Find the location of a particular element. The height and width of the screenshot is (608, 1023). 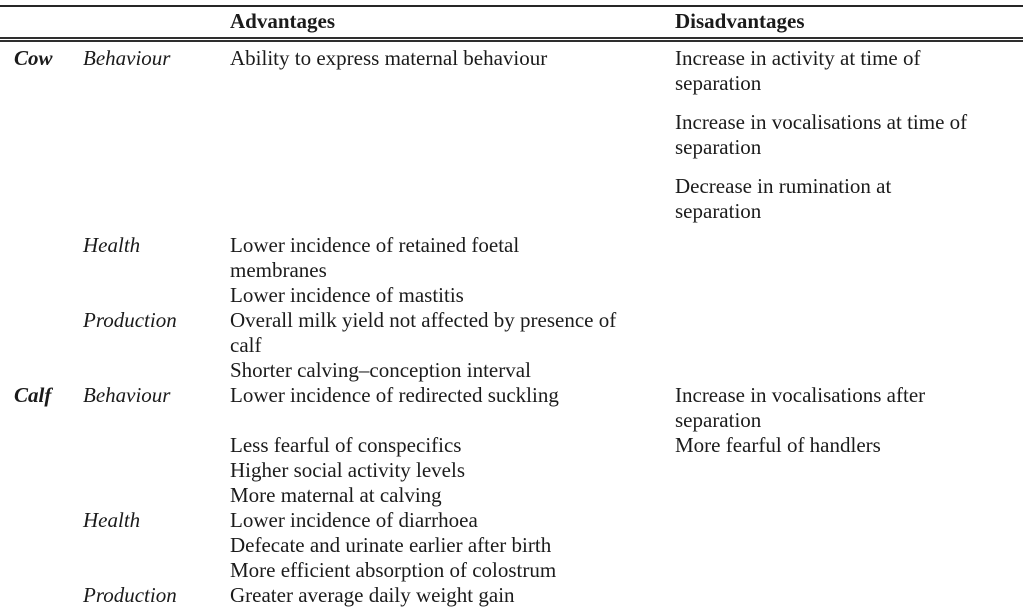

table-row: Defecate and urinate earlier after birth is located at coordinates (511, 545).